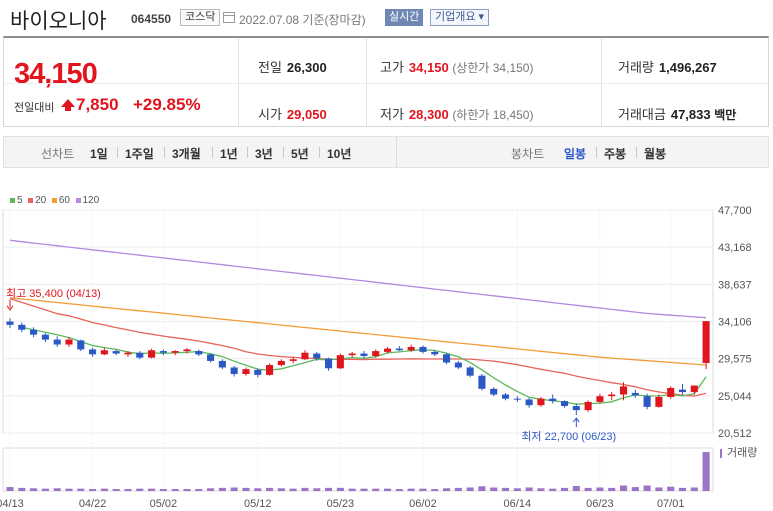 The height and width of the screenshot is (511, 773). What do you see at coordinates (139, 154) in the screenshot?
I see `period-1w: 1주일` at bounding box center [139, 154].